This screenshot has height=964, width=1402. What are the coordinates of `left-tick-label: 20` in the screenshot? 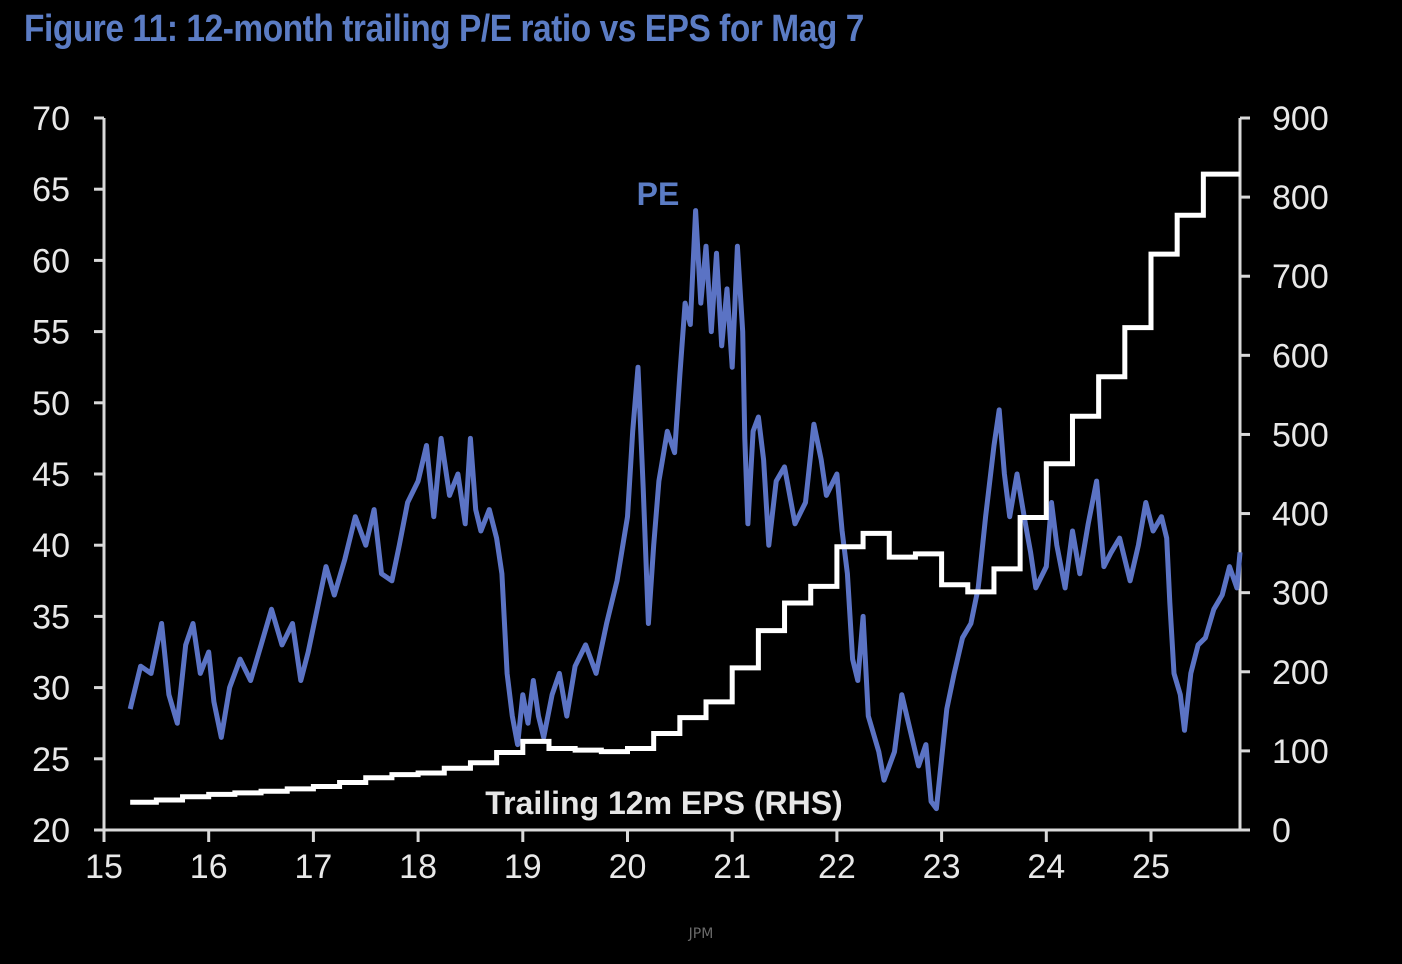 It's located at (51, 831).